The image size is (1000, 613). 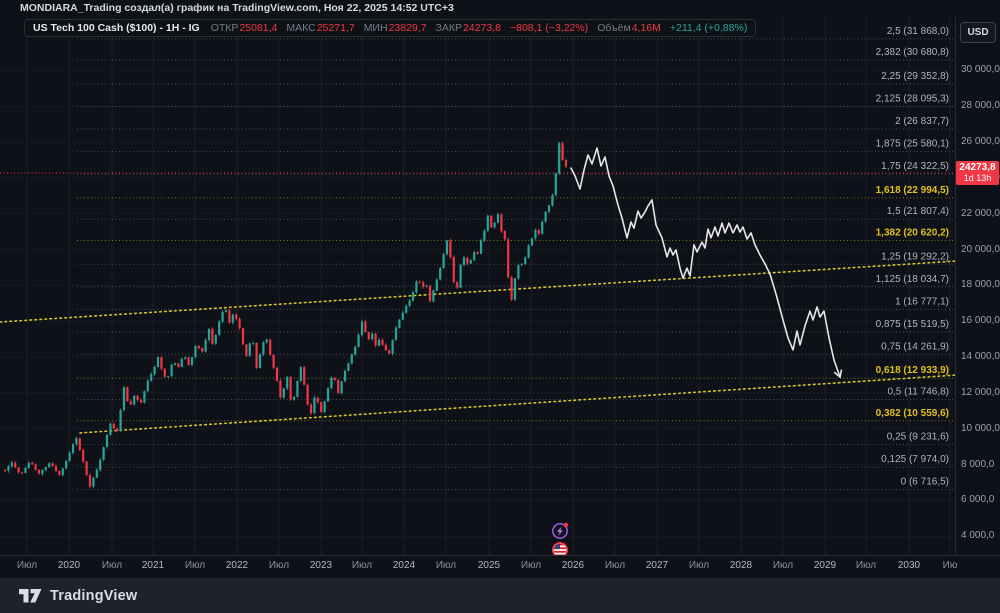 I want to click on trendline, so click(x=517, y=404).